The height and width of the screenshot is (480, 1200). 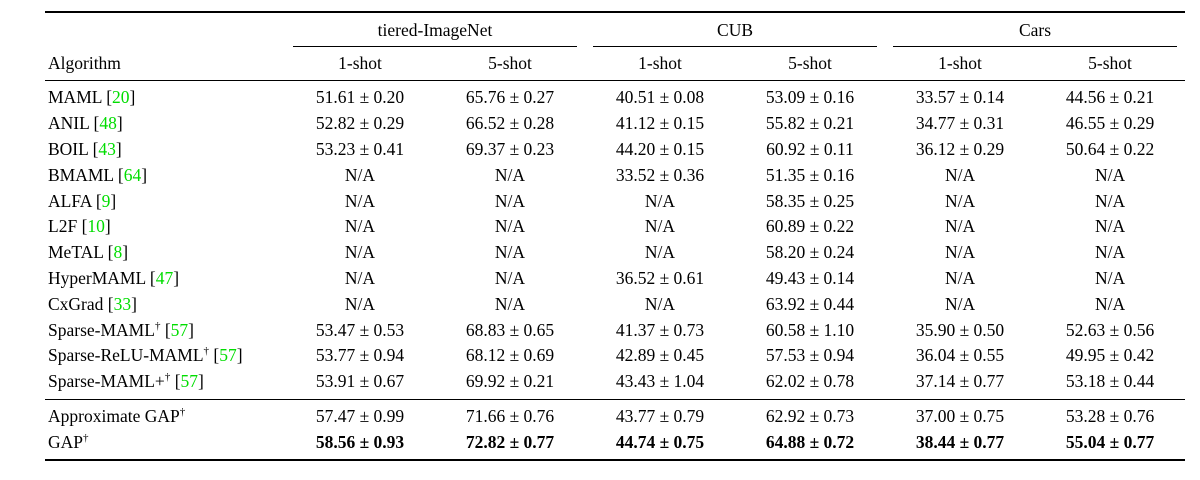 What do you see at coordinates (660, 148) in the screenshot?
I see `value-cell: 44.20 ± 0.15` at bounding box center [660, 148].